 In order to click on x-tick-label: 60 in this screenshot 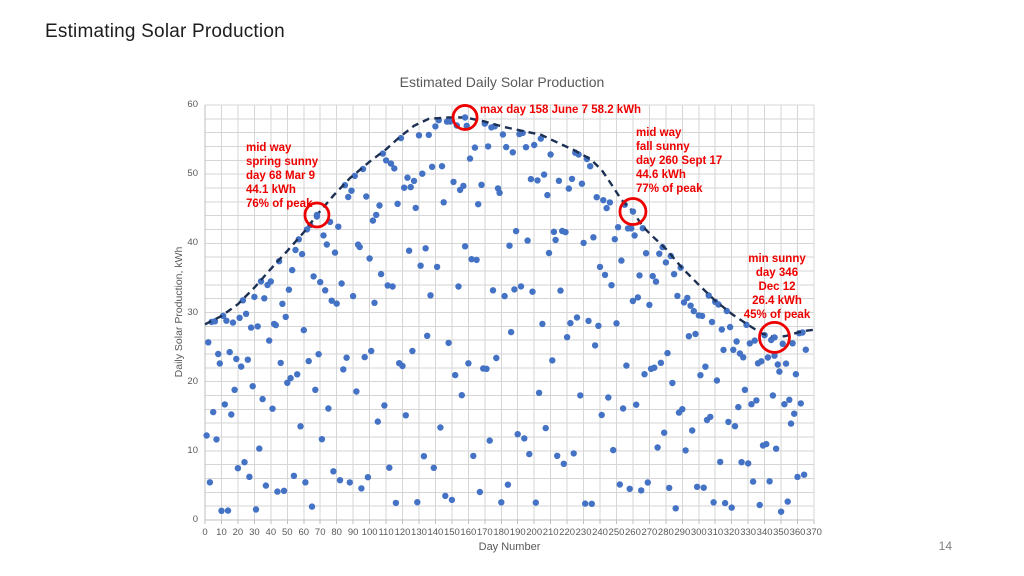, I will do `click(304, 532)`.